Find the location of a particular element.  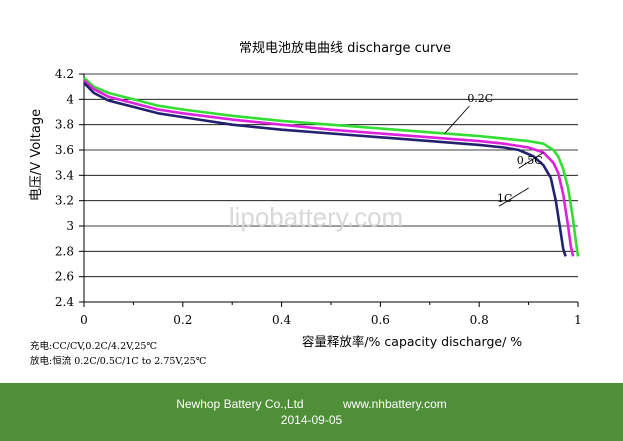

y-tick-label: 2.6 is located at coordinates (64, 277).